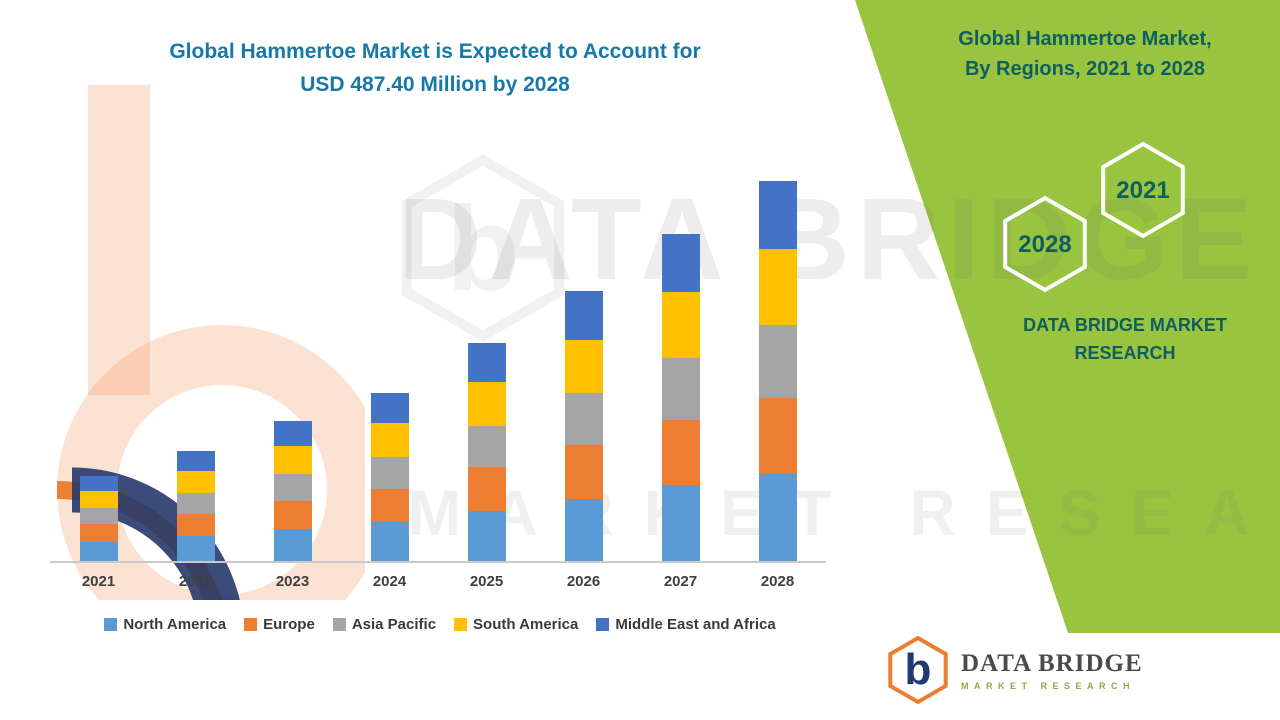 The height and width of the screenshot is (720, 1280). I want to click on legend-item-asia-pacific: Asia Pacific, so click(384, 624).